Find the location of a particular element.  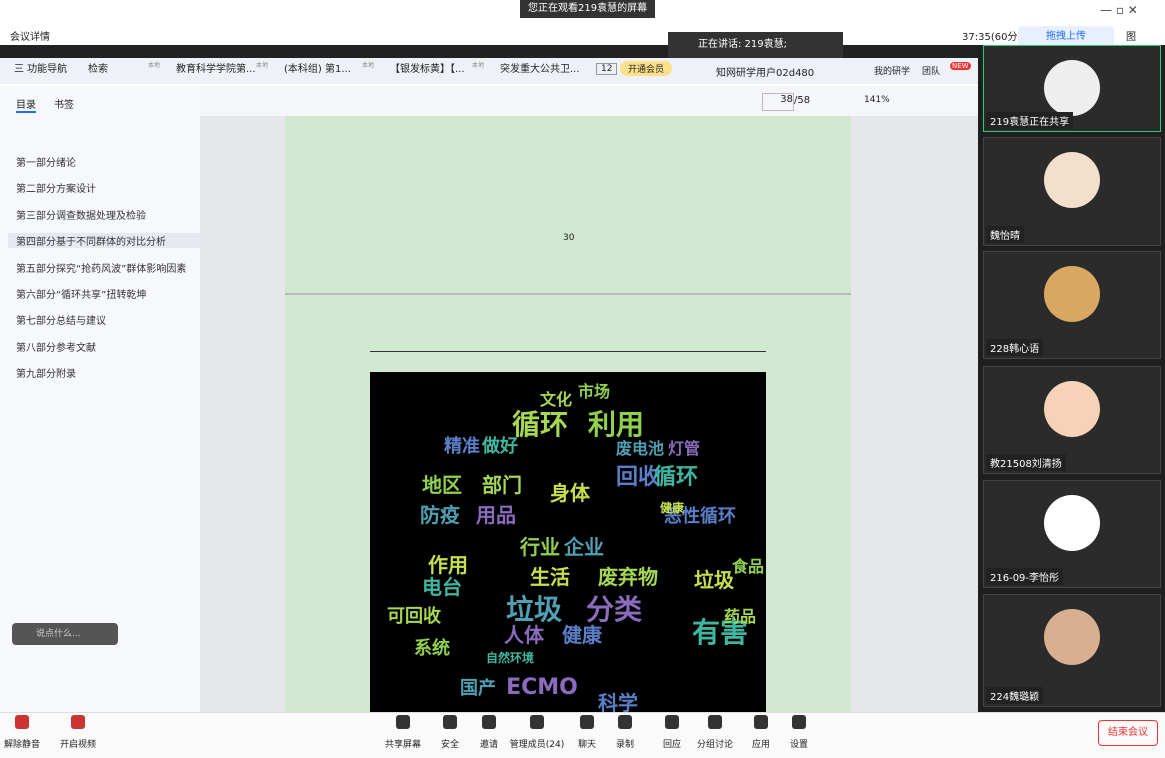

cloud-word: 人体 is located at coordinates (524, 635).